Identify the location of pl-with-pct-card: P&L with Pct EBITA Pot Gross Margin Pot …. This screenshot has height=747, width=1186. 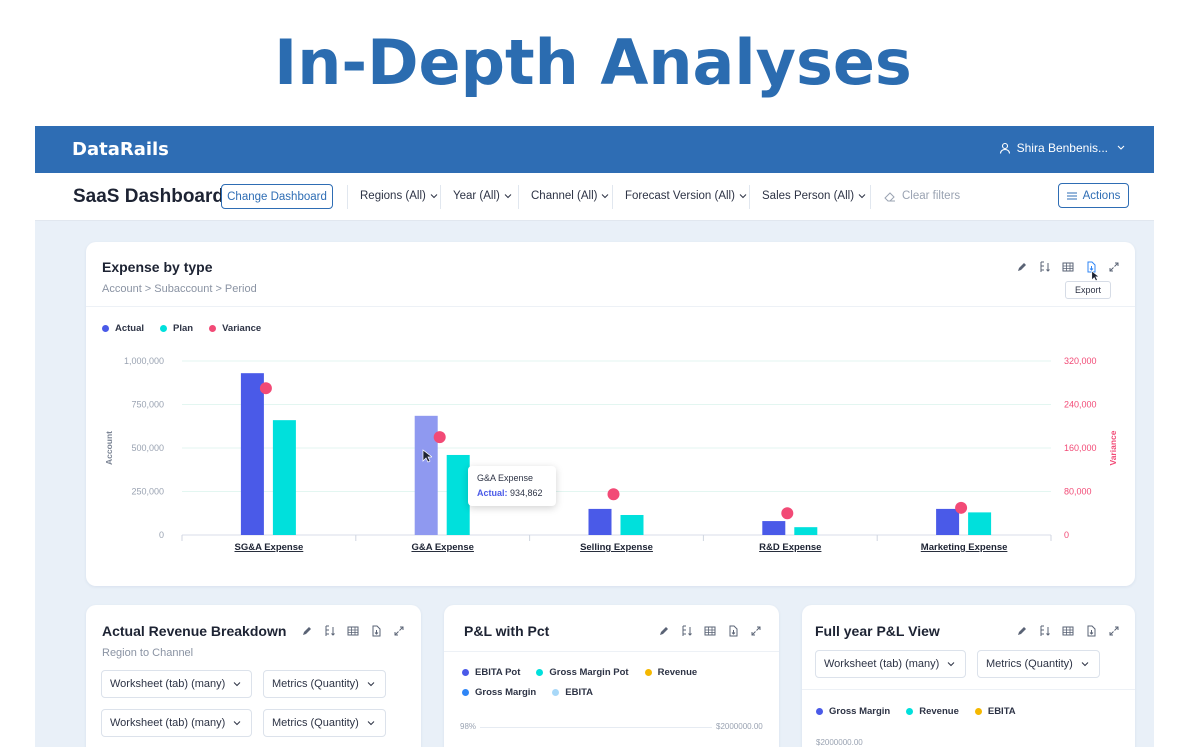
(611, 676).